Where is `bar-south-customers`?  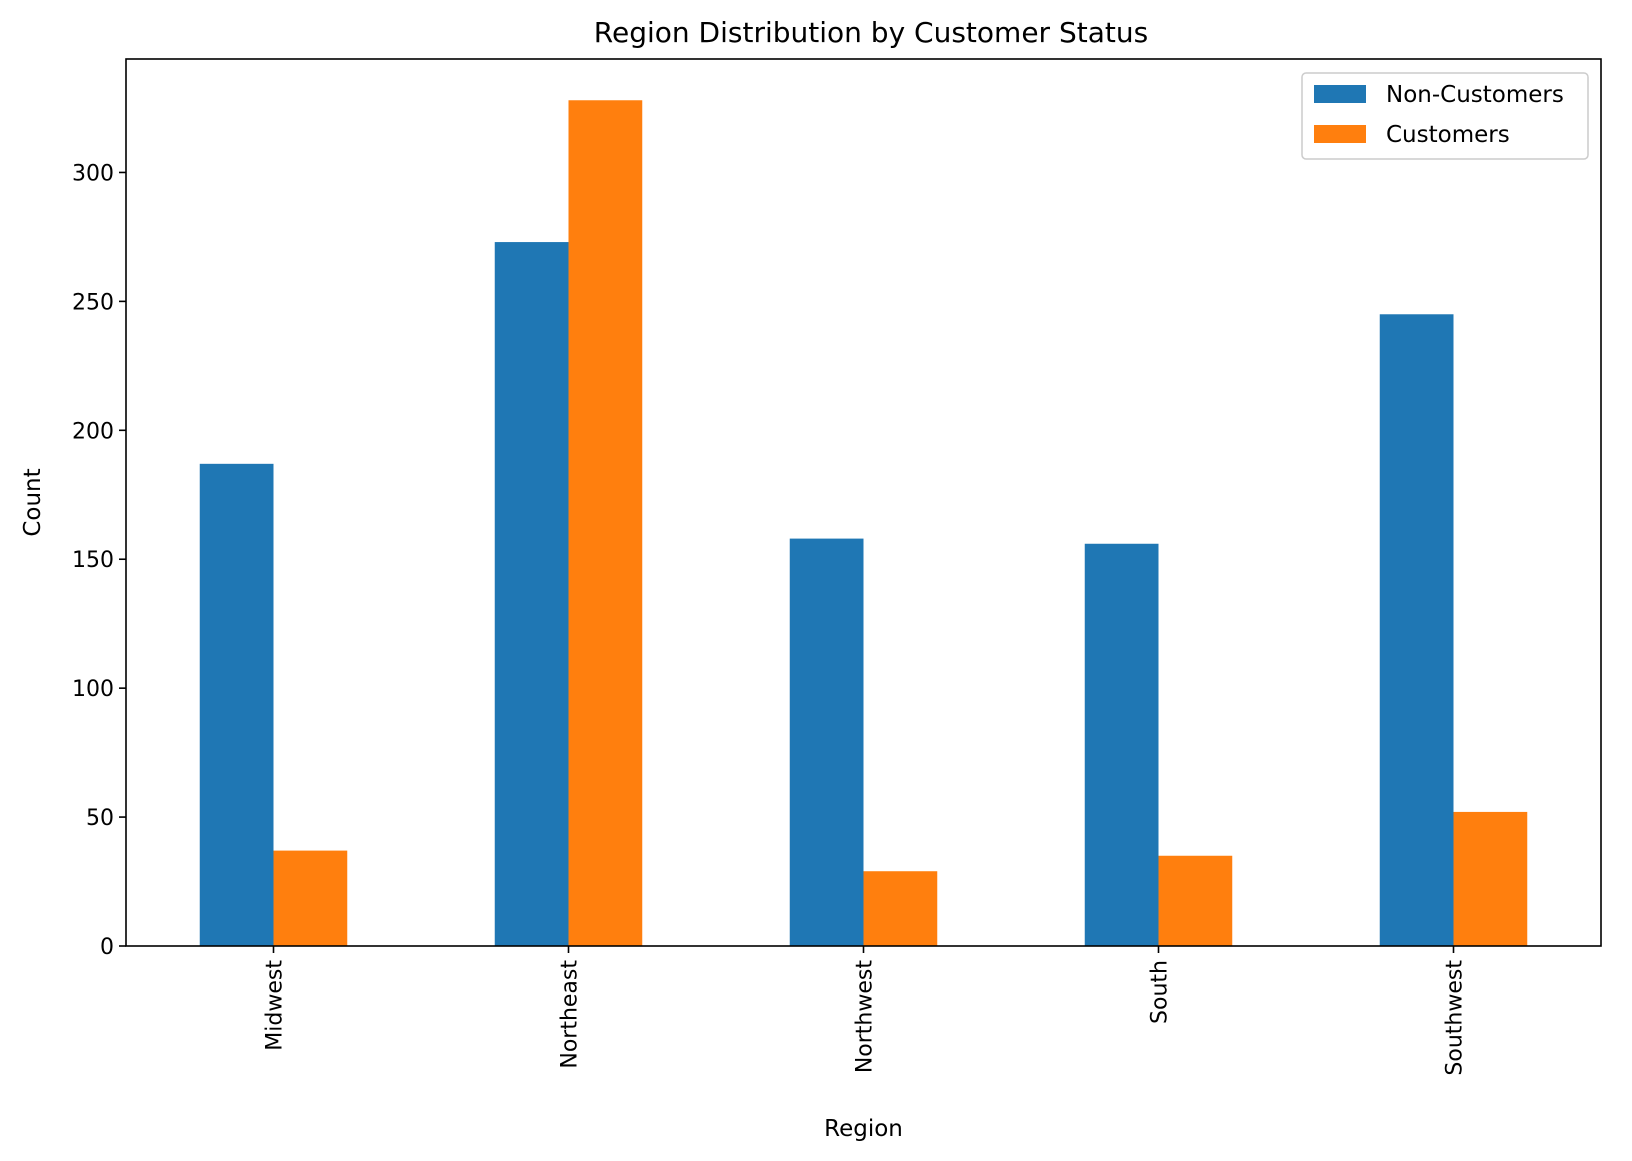
bar-south-customers is located at coordinates (1195, 900).